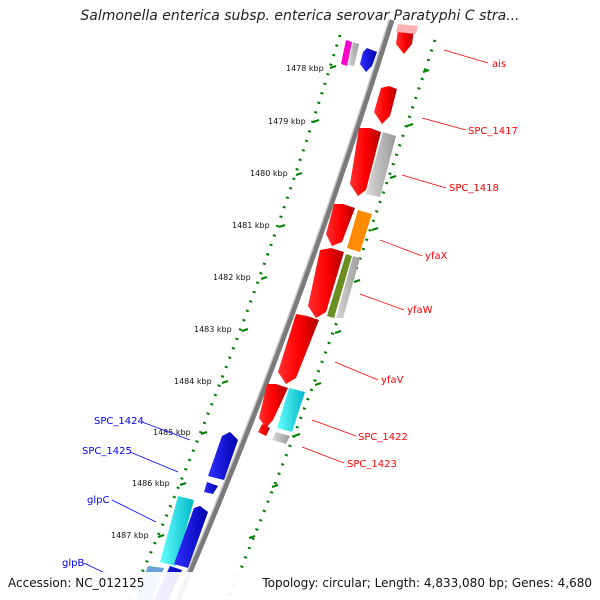  What do you see at coordinates (287, 121) in the screenshot?
I see `kbp-label: 1479 kbp` at bounding box center [287, 121].